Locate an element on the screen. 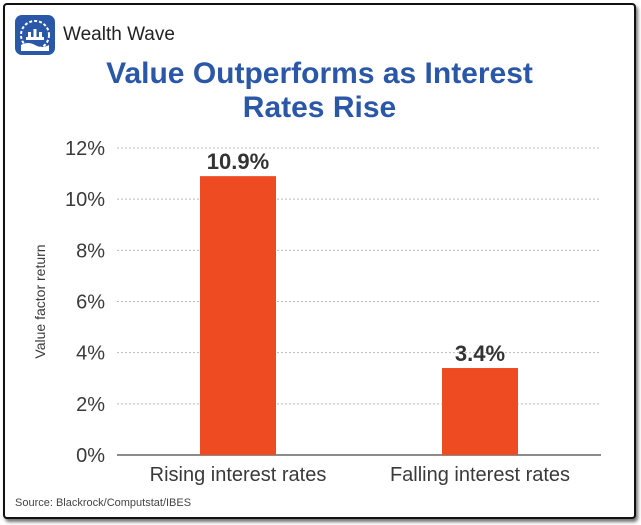 The height and width of the screenshot is (525, 641). y-tick-label: 6% is located at coordinates (90, 303).